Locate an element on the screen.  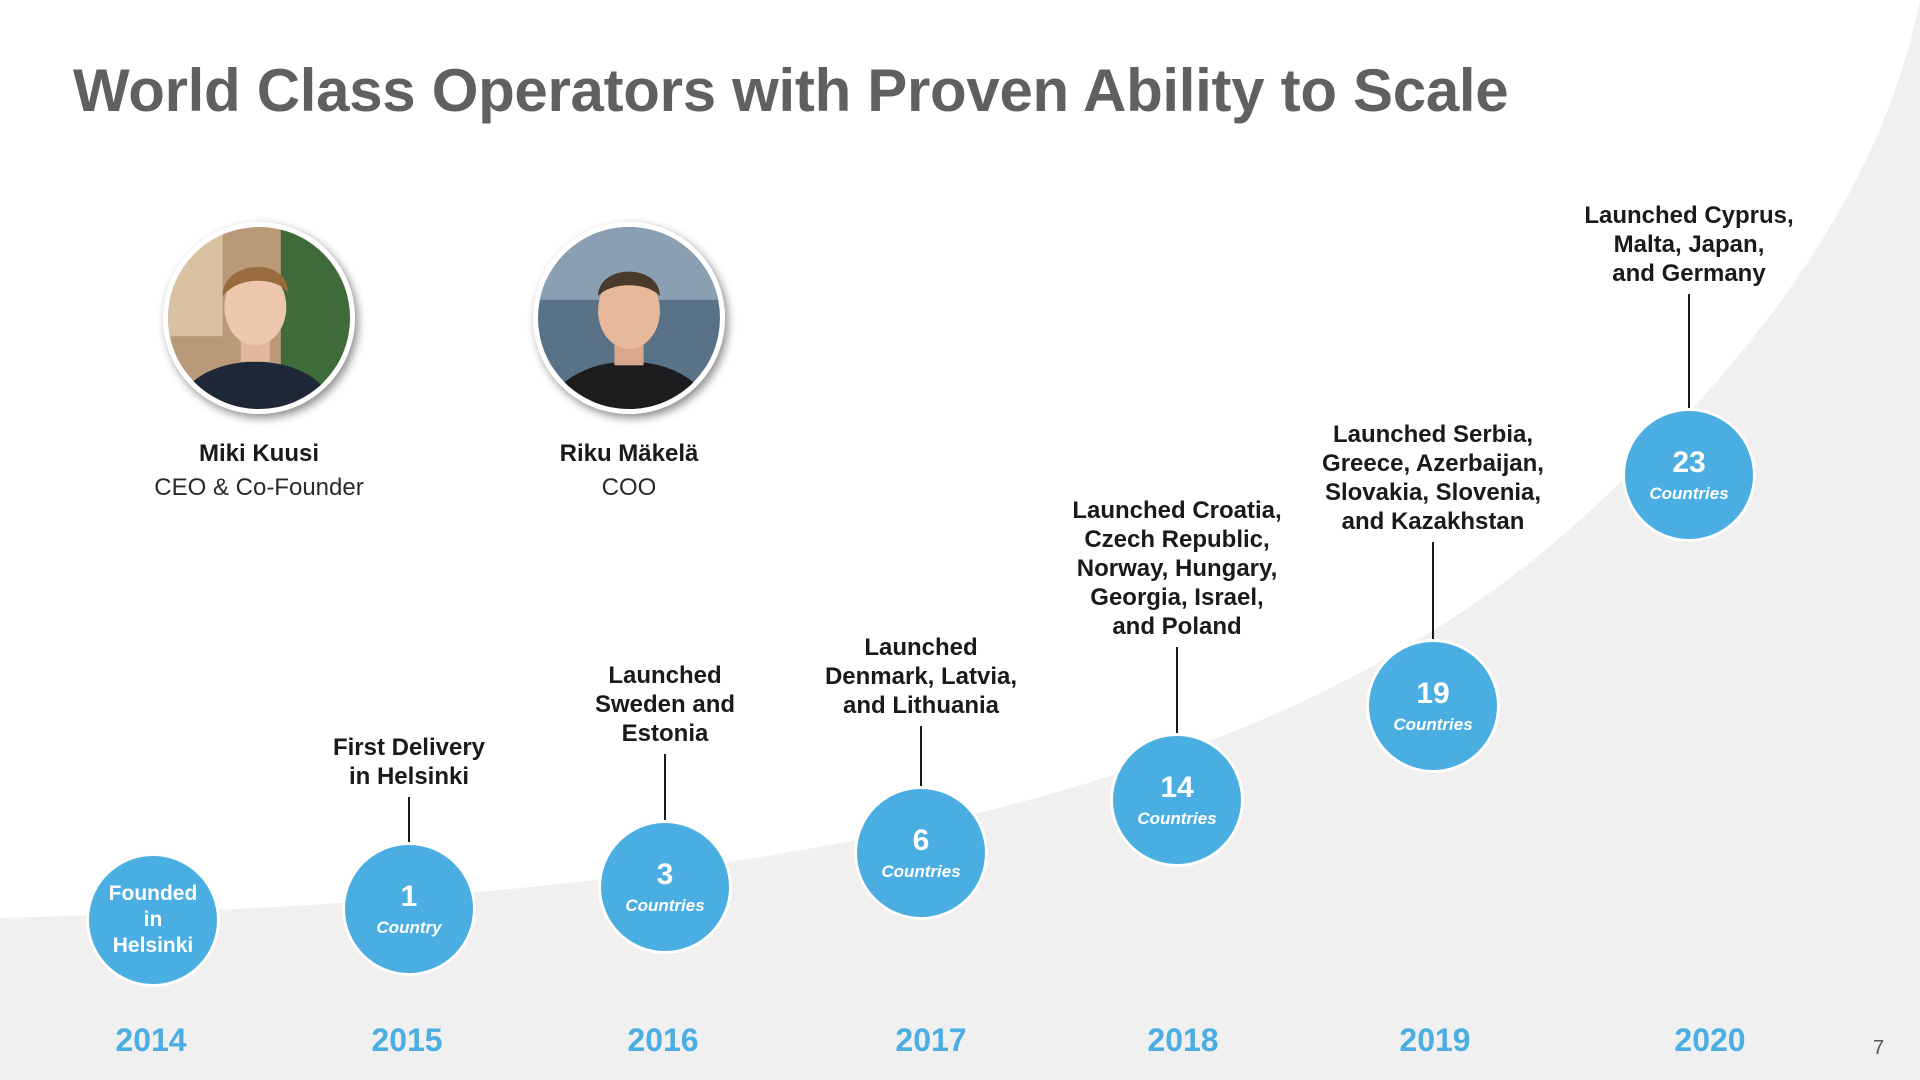
milestone-label-line: Launched Serbia, is located at coordinates (1433, 434).